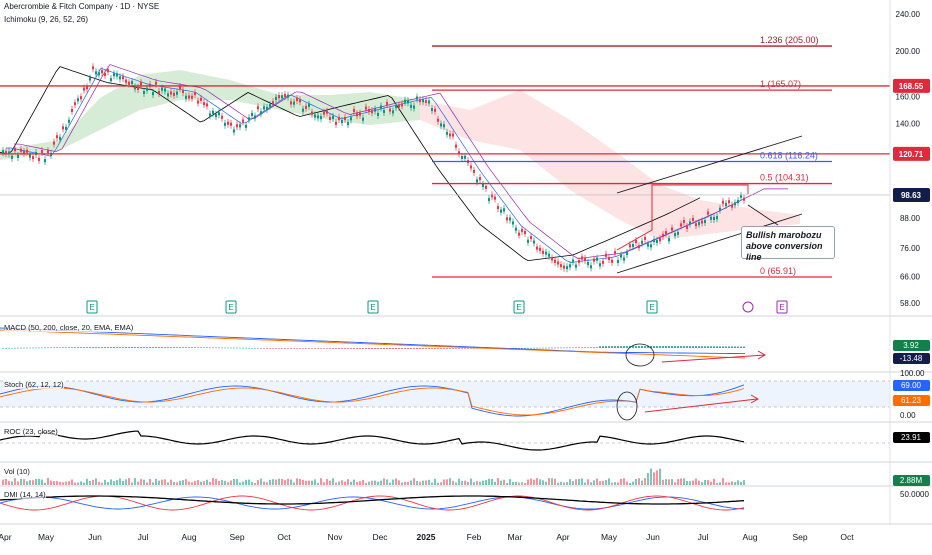  What do you see at coordinates (372, 341) in the screenshot?
I see `macd-line` at bounding box center [372, 341].